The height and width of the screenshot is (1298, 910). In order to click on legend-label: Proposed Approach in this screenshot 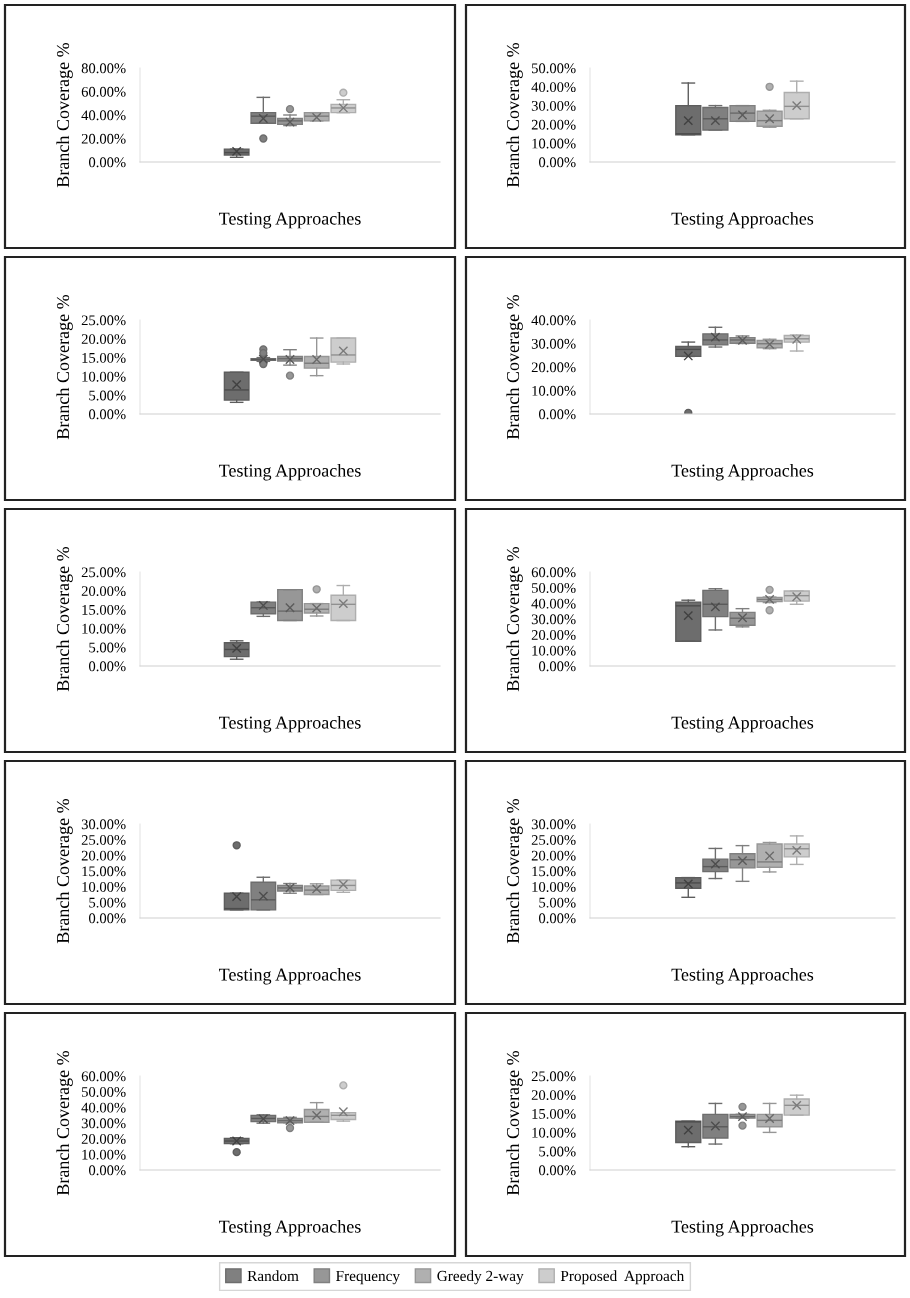, I will do `click(622, 1277)`.